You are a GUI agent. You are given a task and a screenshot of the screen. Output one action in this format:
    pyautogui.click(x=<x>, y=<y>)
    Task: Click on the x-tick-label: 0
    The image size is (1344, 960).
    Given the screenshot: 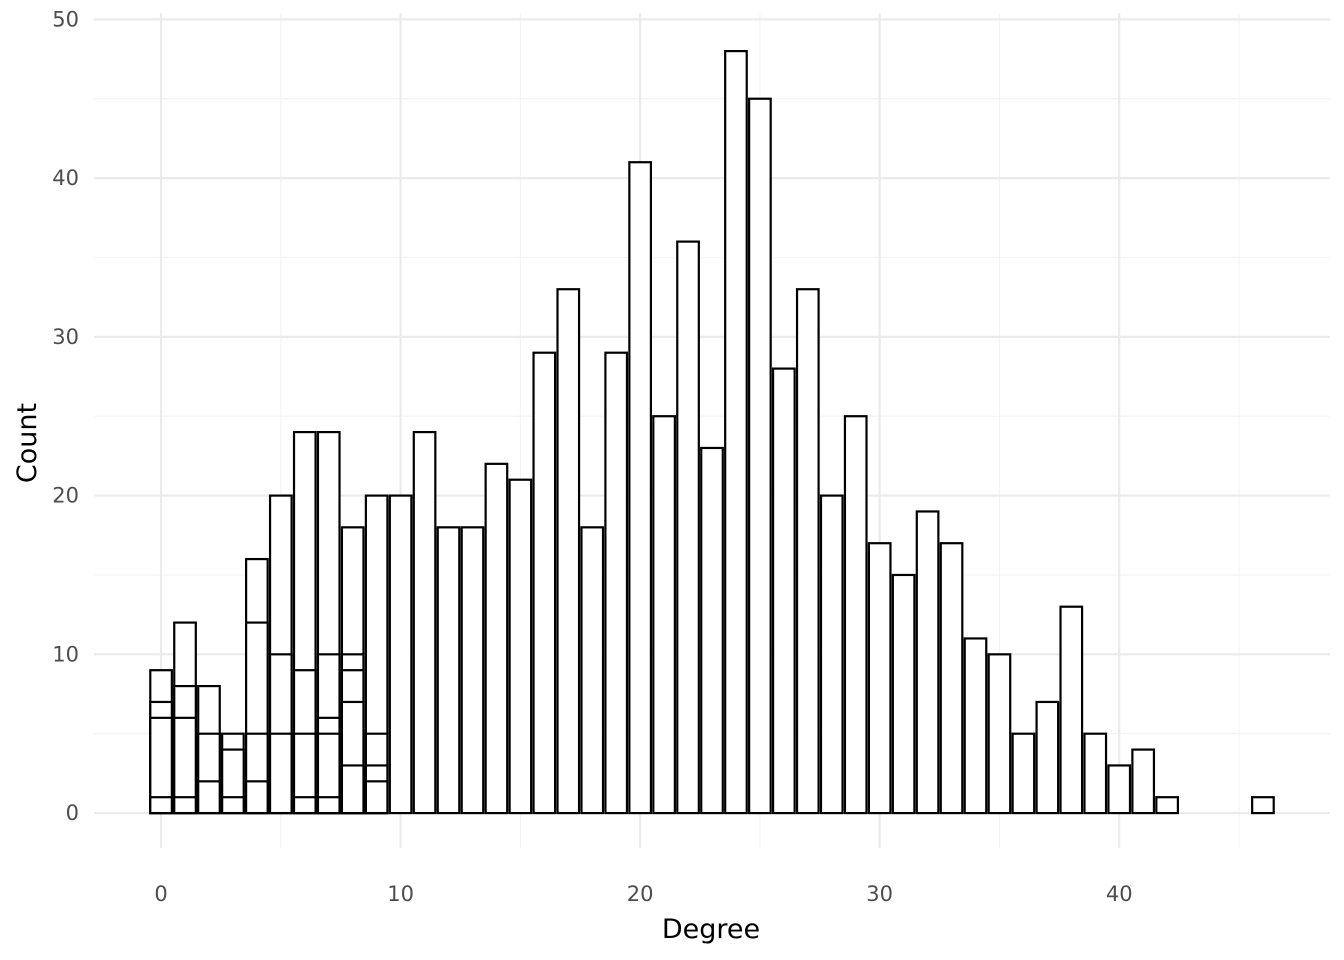 What is the action you would take?
    pyautogui.click(x=160, y=894)
    